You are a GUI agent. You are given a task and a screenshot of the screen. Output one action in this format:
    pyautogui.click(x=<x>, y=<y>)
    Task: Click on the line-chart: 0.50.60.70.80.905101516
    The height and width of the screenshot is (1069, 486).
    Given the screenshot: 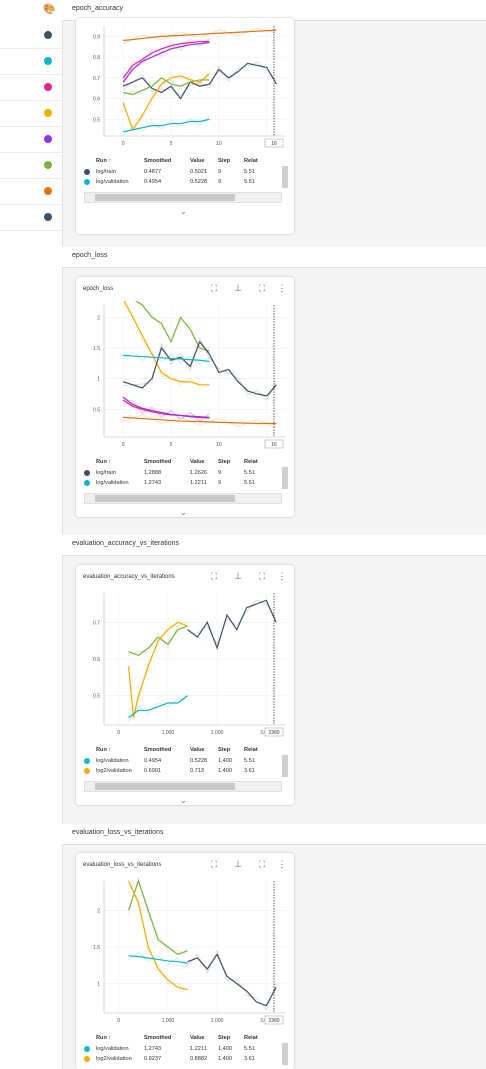 What is the action you would take?
    pyautogui.click(x=185, y=87)
    